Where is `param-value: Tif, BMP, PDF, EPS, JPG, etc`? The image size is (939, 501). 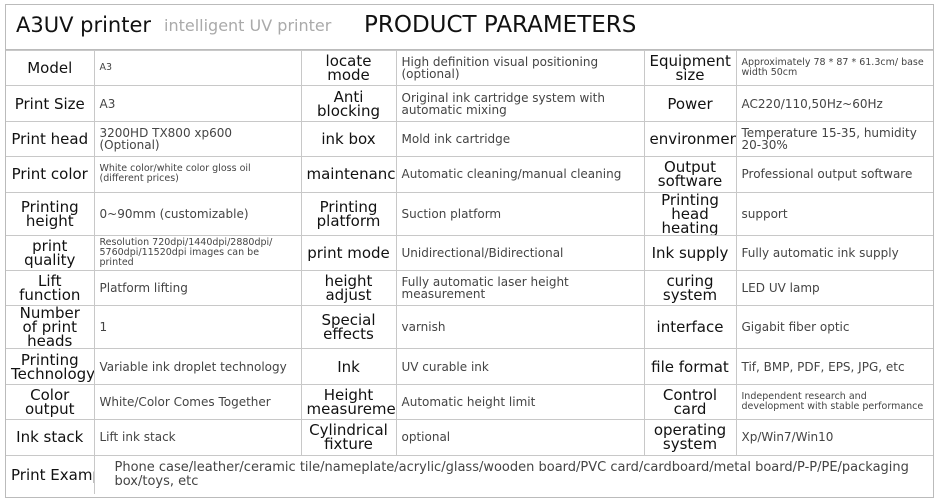 param-value: Tif, BMP, PDF, EPS, JPG, etc is located at coordinates (834, 366).